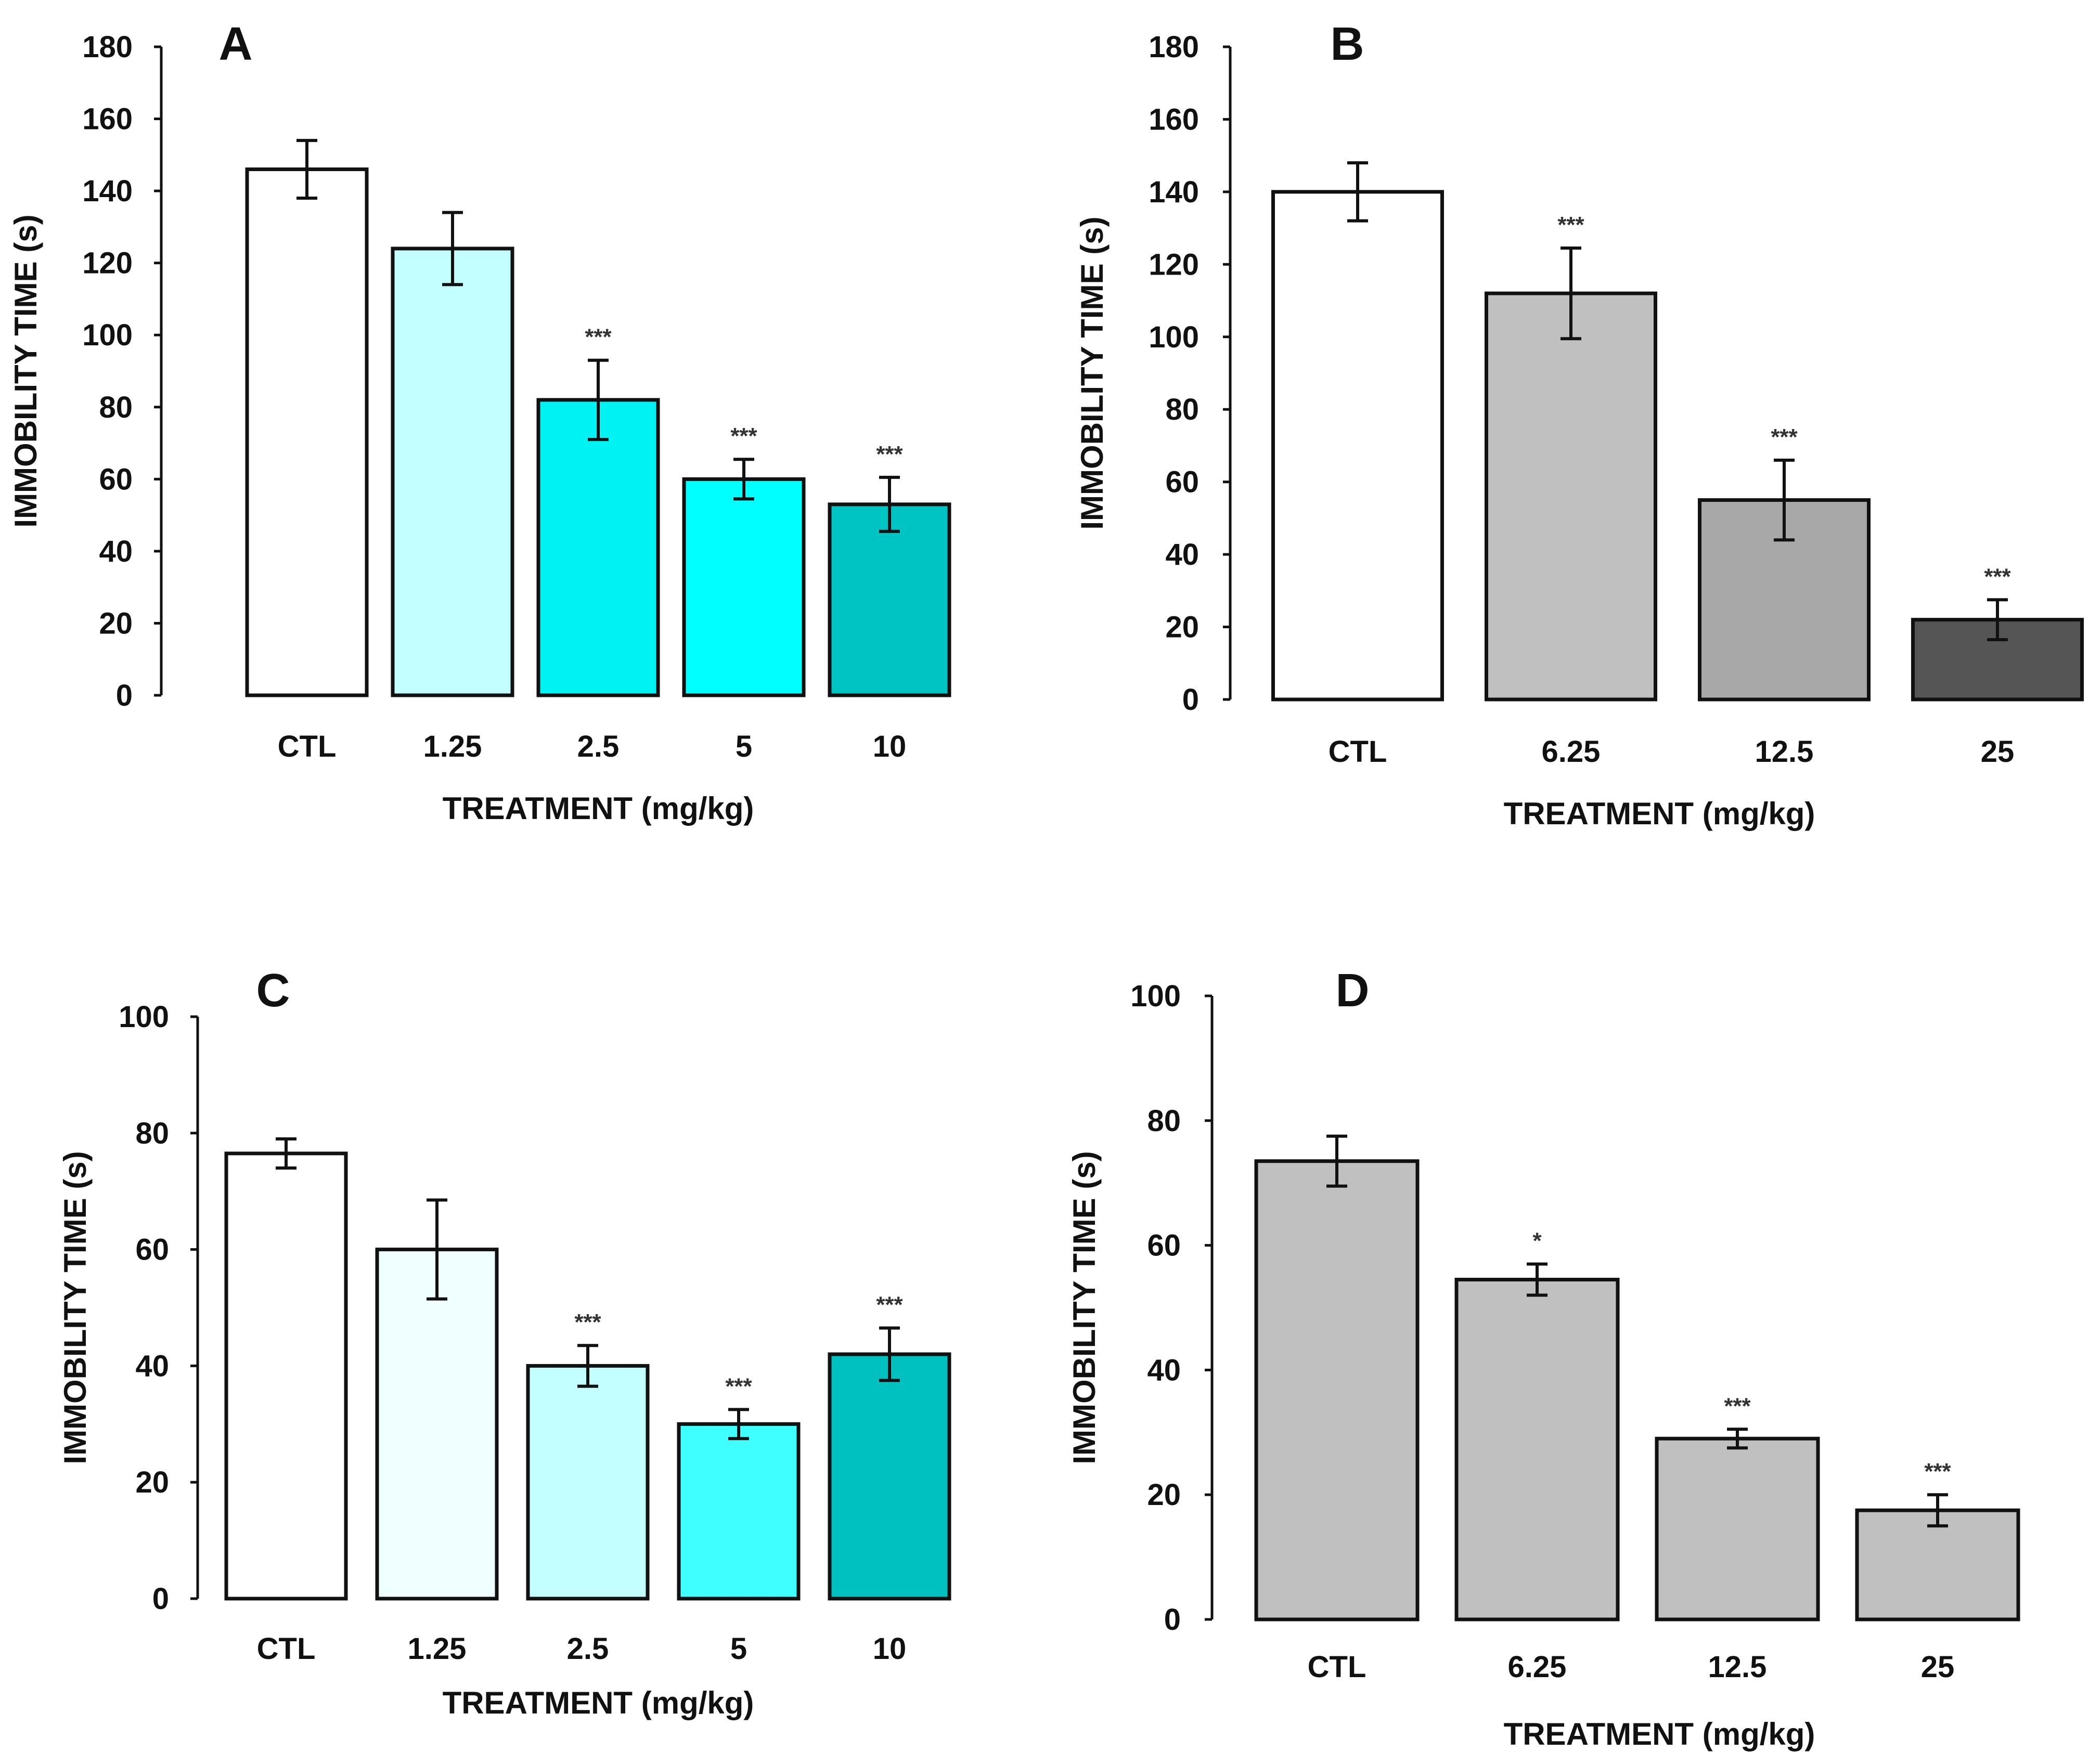 This screenshot has width=2089, height=1764. What do you see at coordinates (1348, 44) in the screenshot?
I see `panel-title: B` at bounding box center [1348, 44].